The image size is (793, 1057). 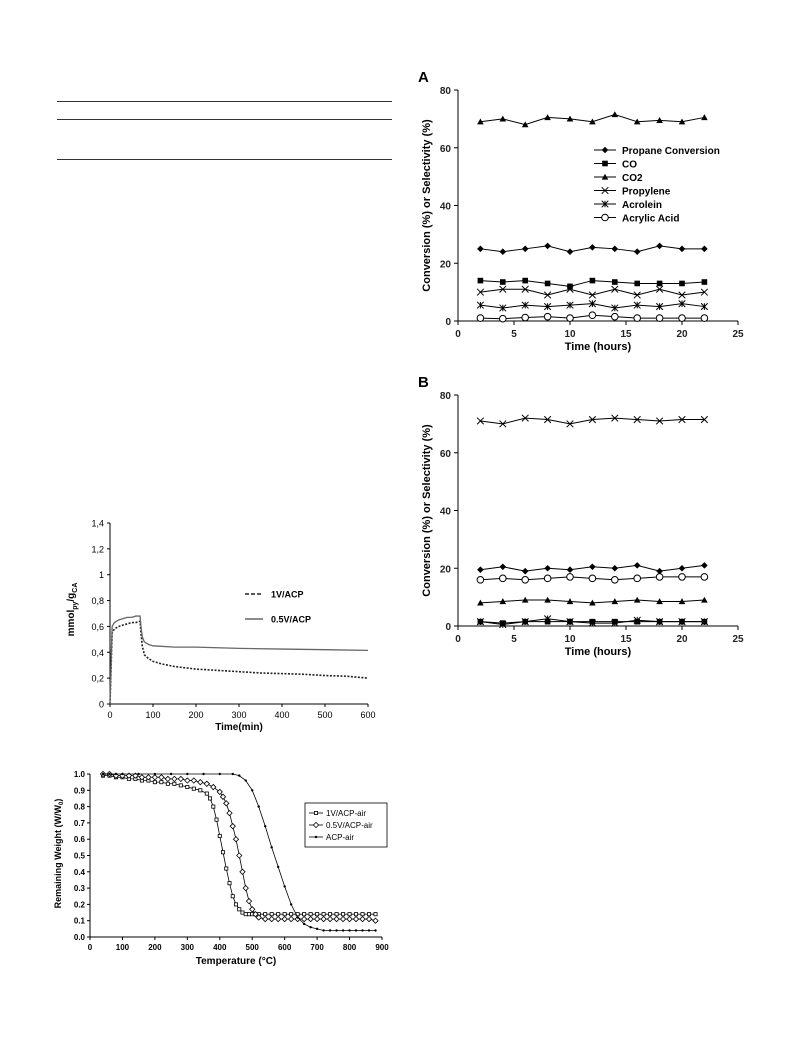 I want to click on y-tick-label: 0.4, so click(x=80, y=872).